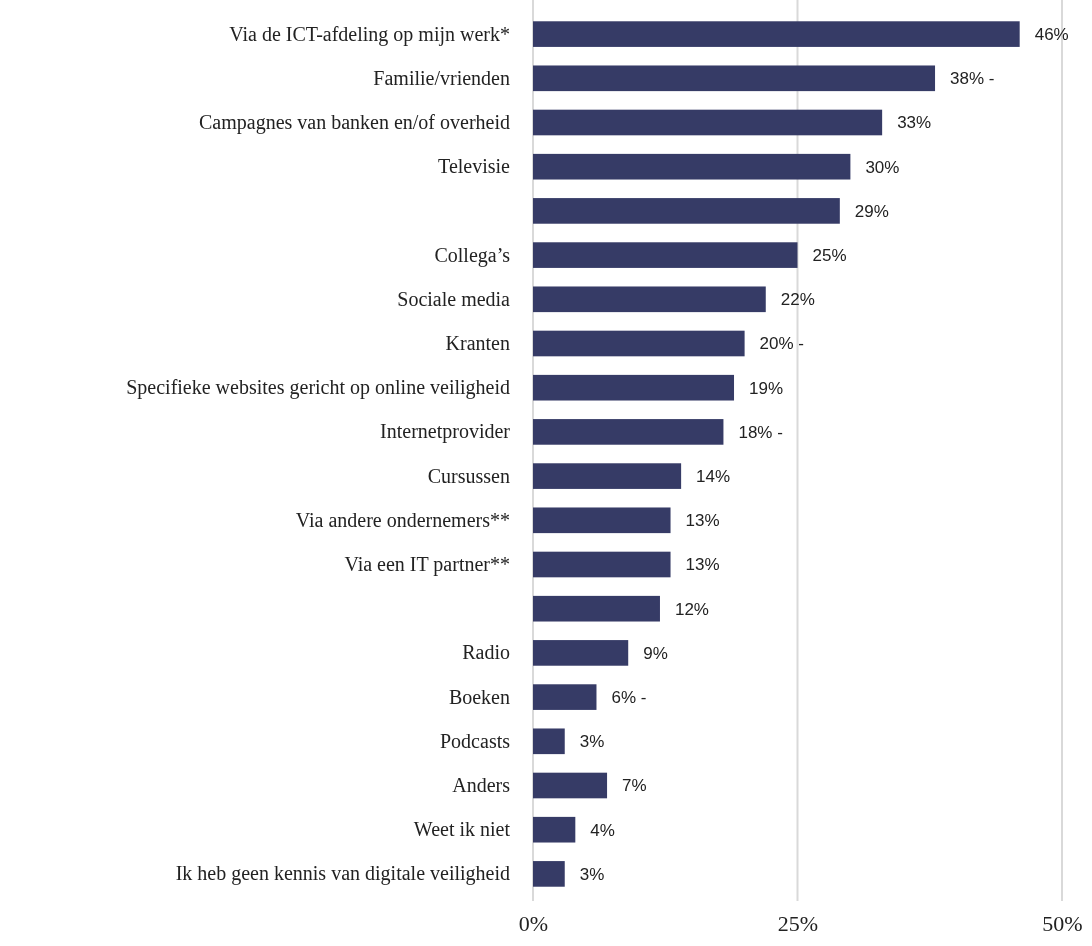  What do you see at coordinates (829, 256) in the screenshot?
I see `data-label: 25%` at bounding box center [829, 256].